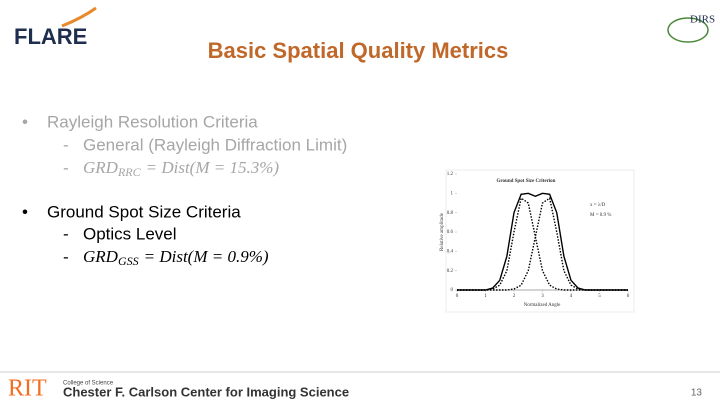 This screenshot has height=405, width=720. I want to click on x-tick-label: 6, so click(628, 296).